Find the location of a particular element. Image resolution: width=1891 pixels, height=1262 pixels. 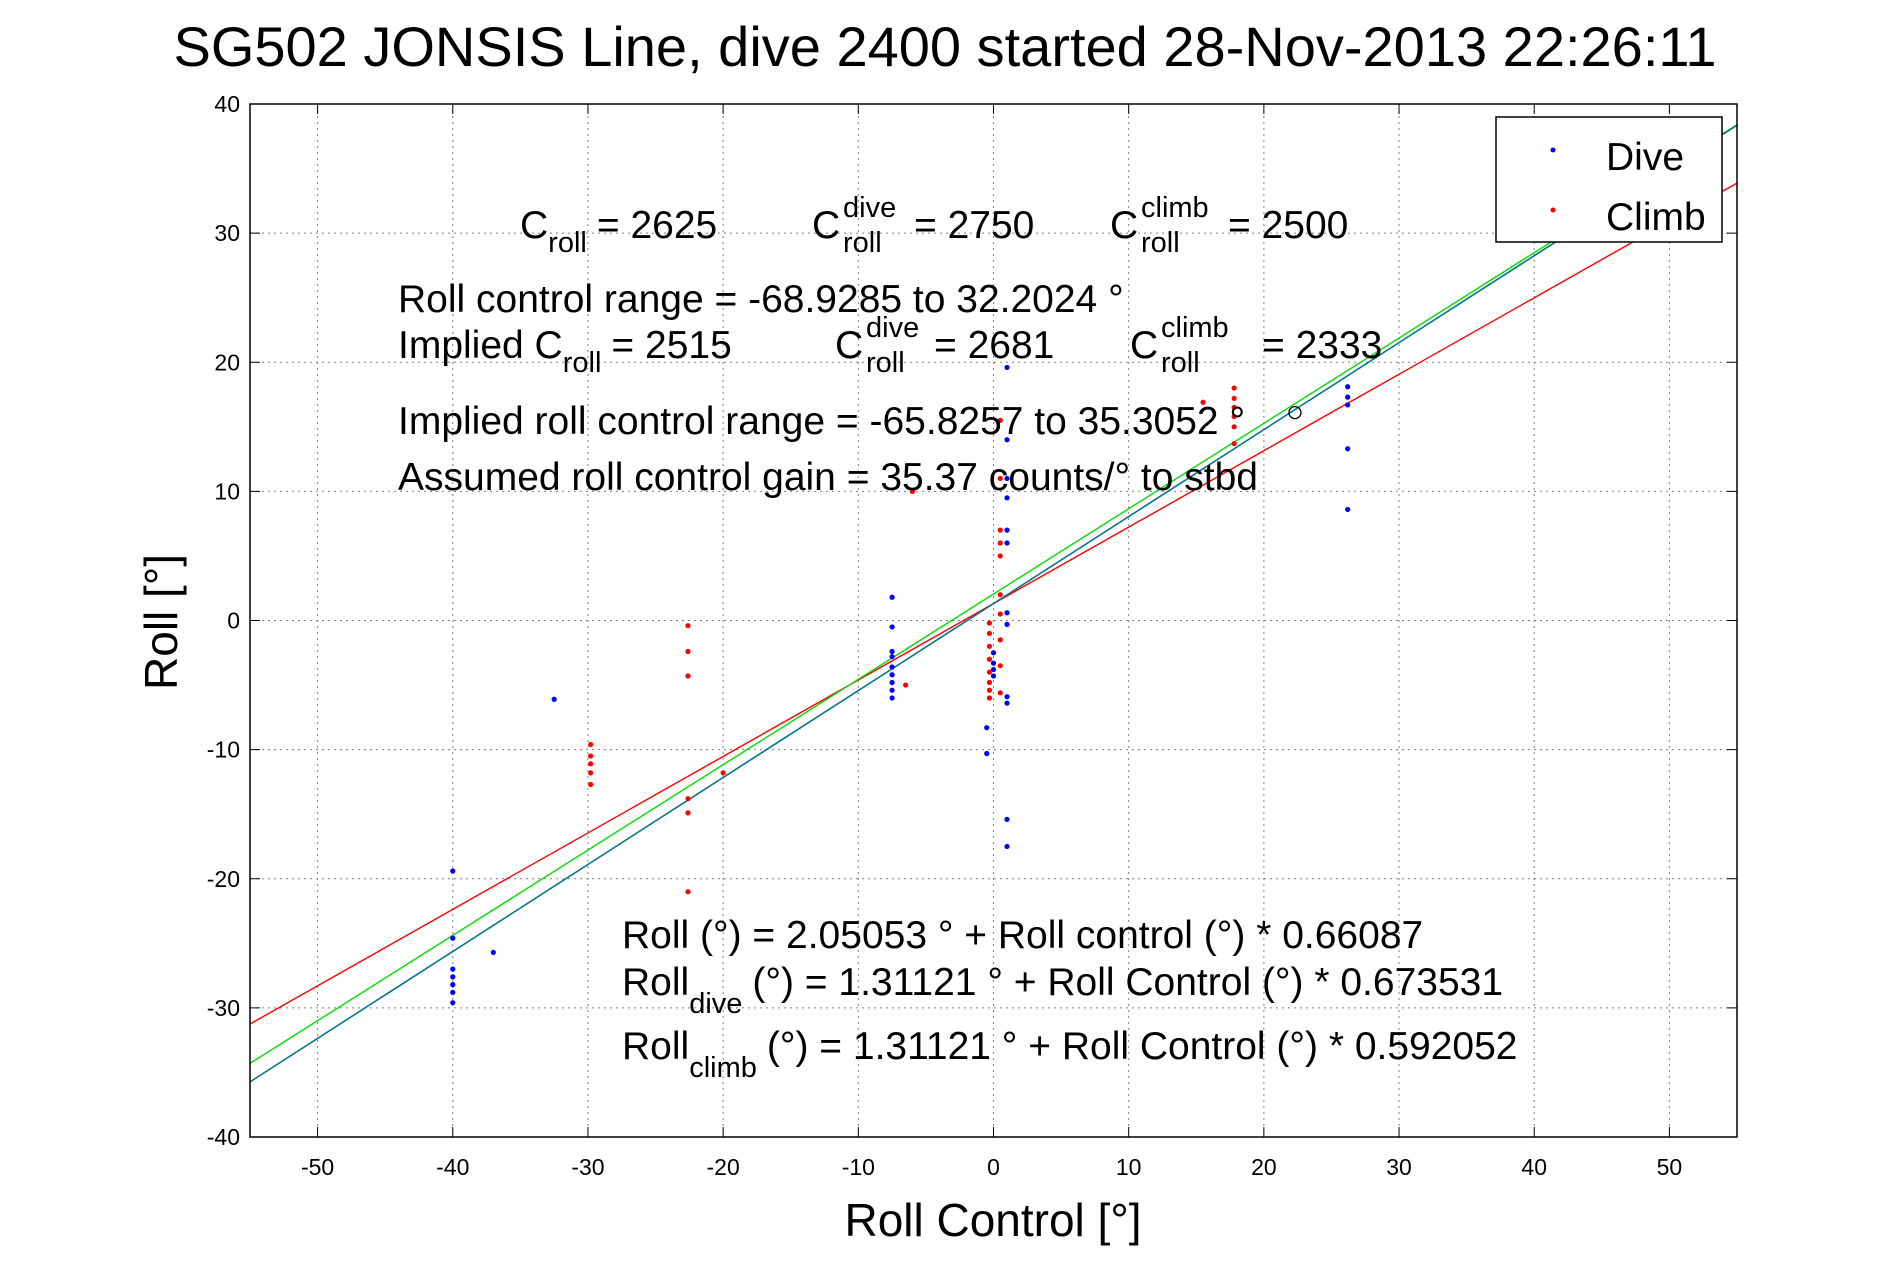

x-tick-label: -10 is located at coordinates (858, 1167).